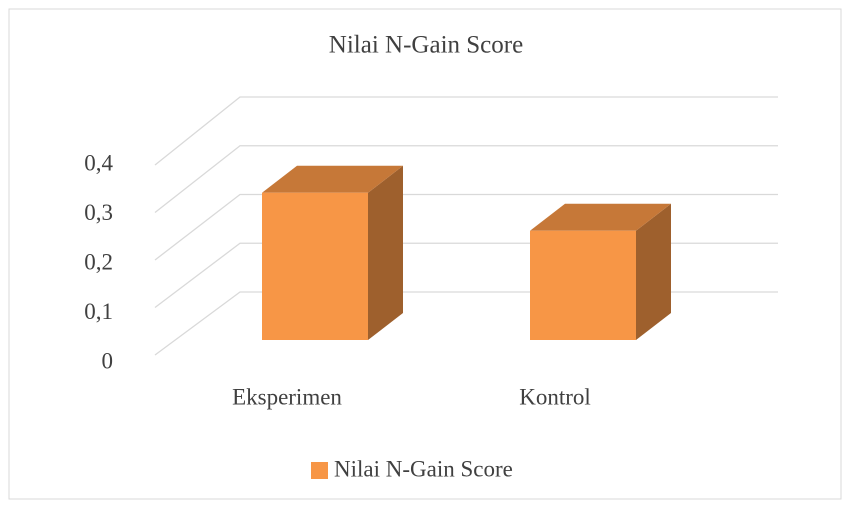 This screenshot has height=507, width=852. I want to click on y-tick-label: 0,3, so click(98, 212).